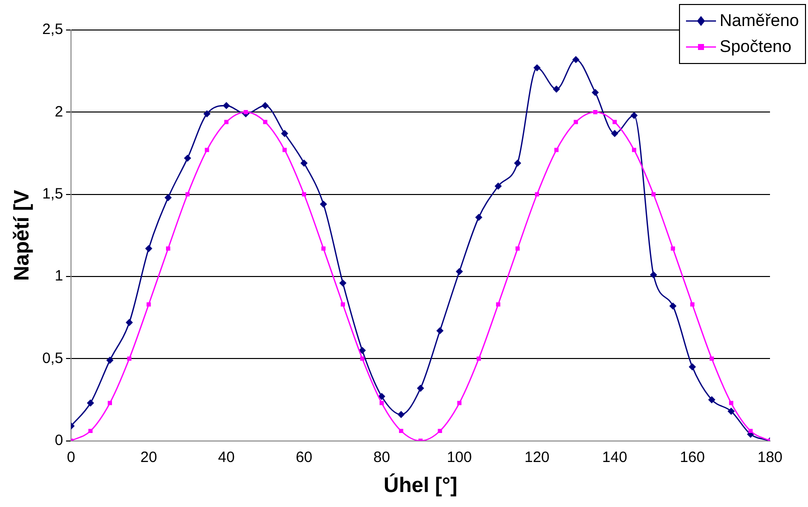  Describe the element at coordinates (381, 457) in the screenshot. I see `x-tick-label: 80` at that location.